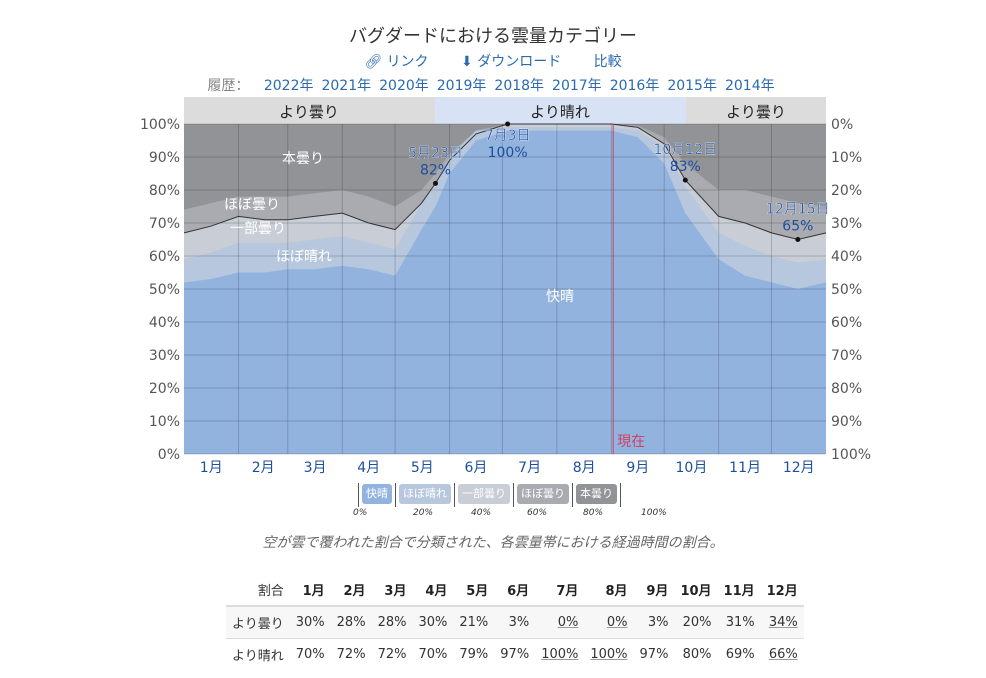  I want to click on x-tick-month: 2月, so click(263, 468).